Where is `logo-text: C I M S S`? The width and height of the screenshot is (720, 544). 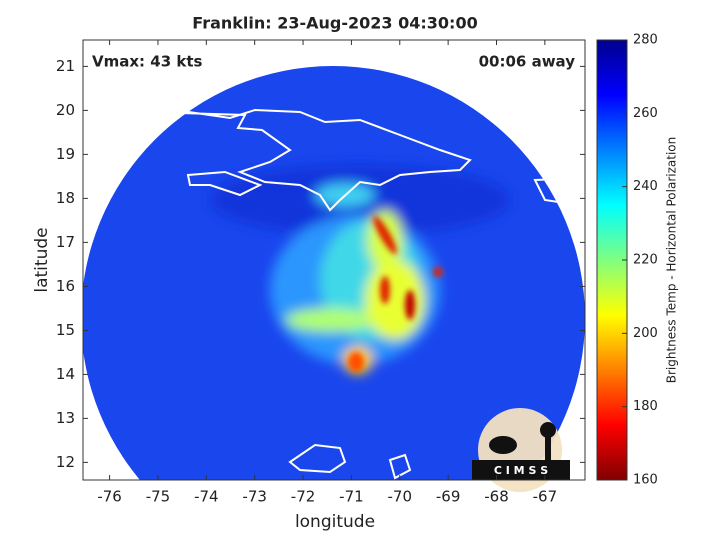 logo-text: C I M S S is located at coordinates (521, 470).